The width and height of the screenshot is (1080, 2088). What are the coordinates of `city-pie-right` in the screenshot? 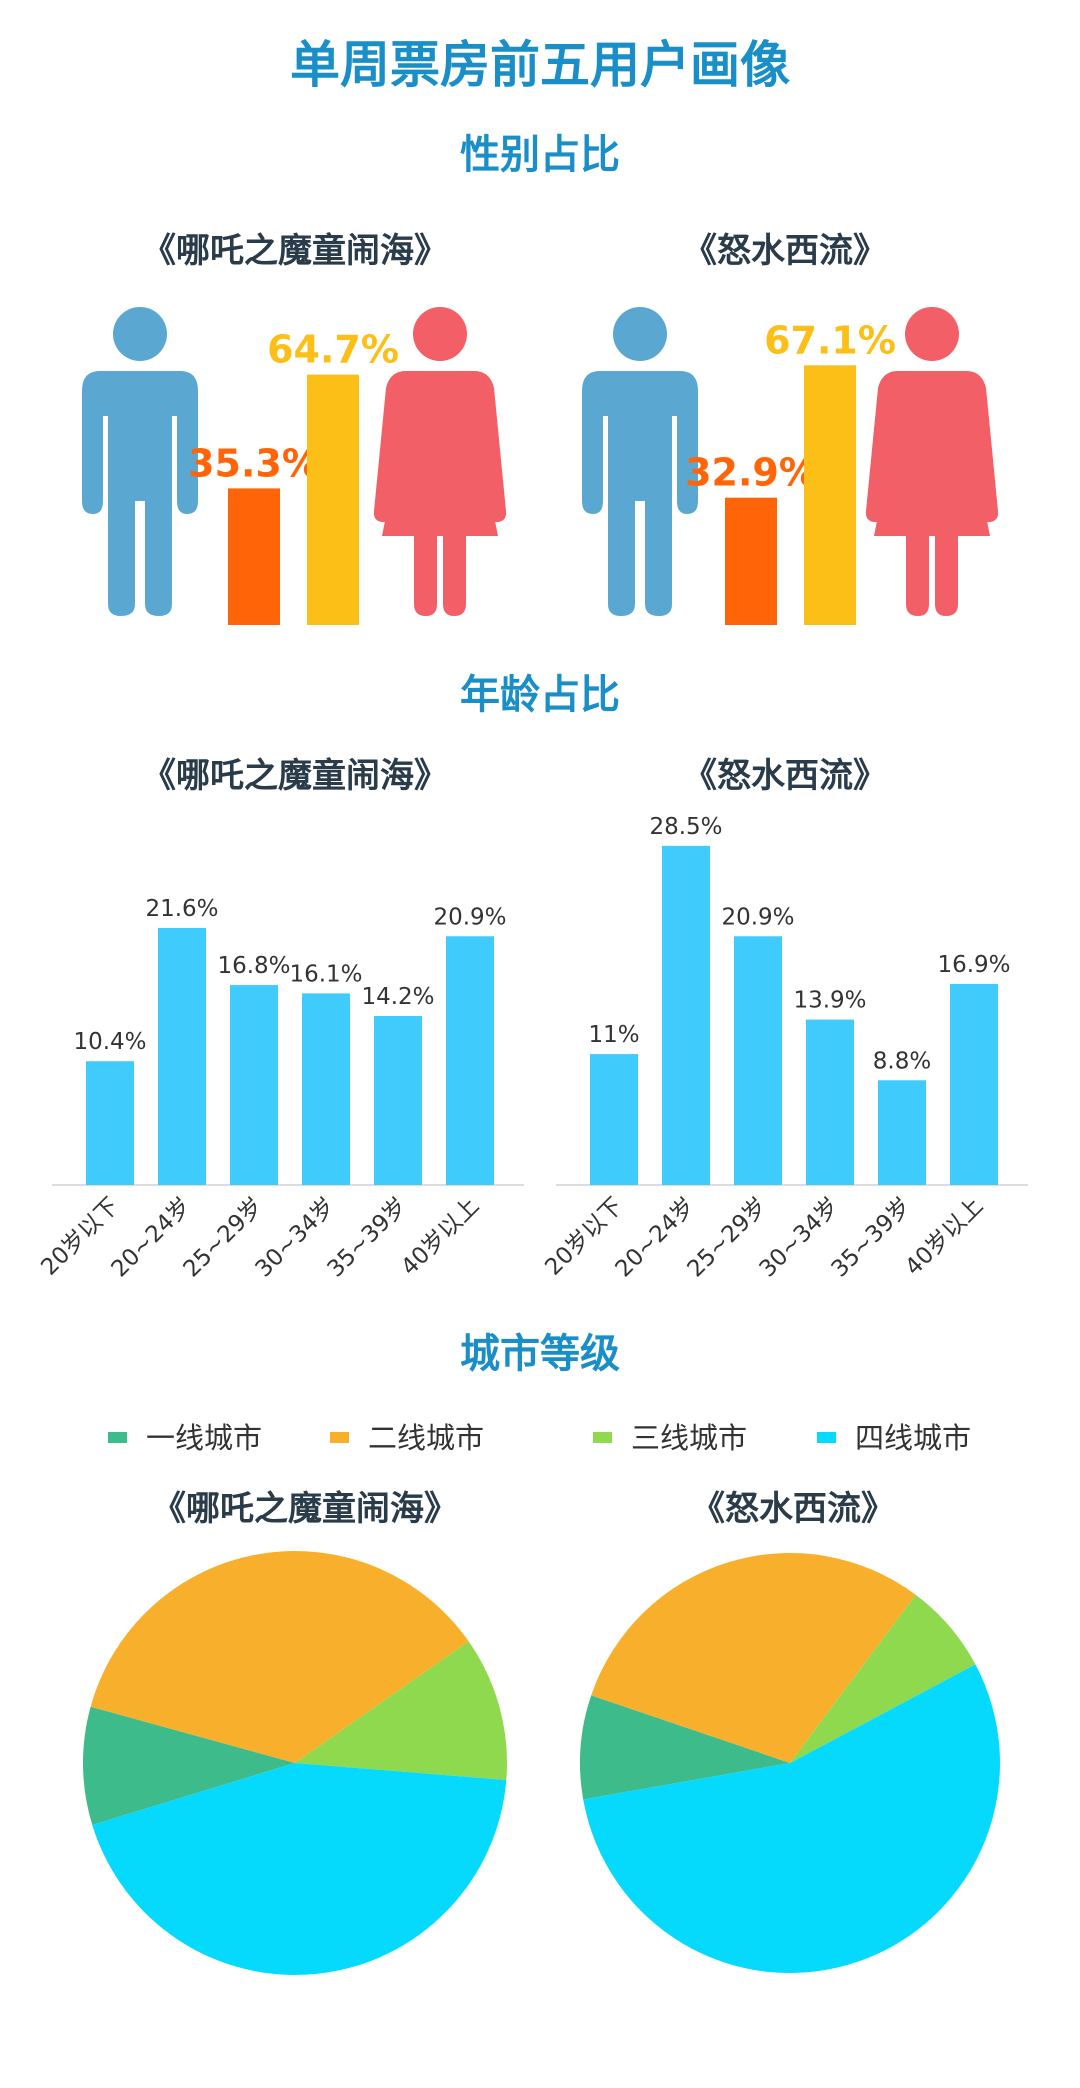 It's located at (790, 1763).